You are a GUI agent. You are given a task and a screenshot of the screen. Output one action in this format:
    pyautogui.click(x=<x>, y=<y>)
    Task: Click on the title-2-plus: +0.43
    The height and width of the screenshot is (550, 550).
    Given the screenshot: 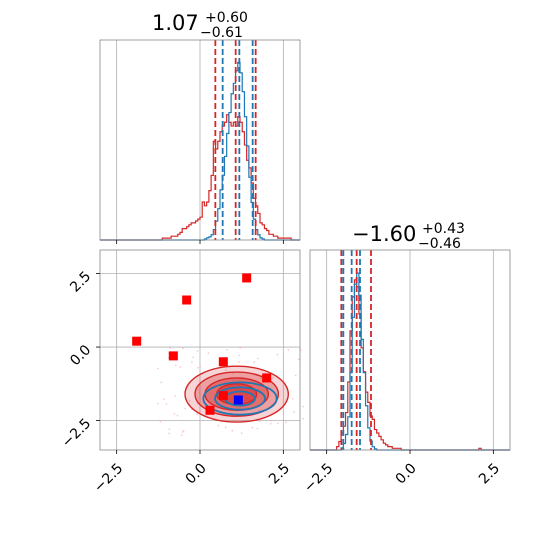 What is the action you would take?
    pyautogui.click(x=443, y=229)
    